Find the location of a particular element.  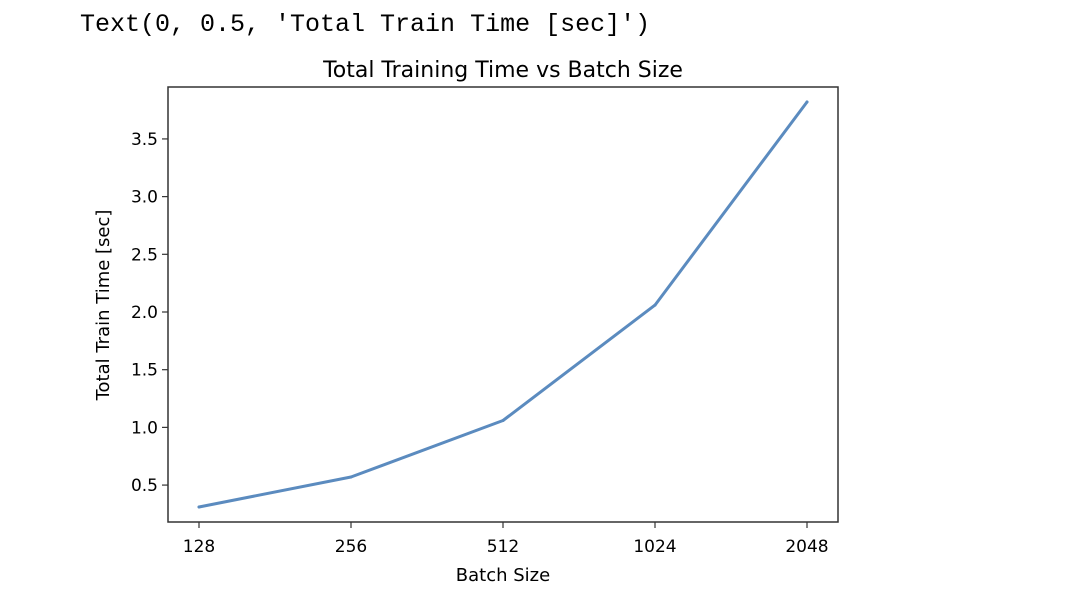

x-tick-label: 128 is located at coordinates (199, 547).